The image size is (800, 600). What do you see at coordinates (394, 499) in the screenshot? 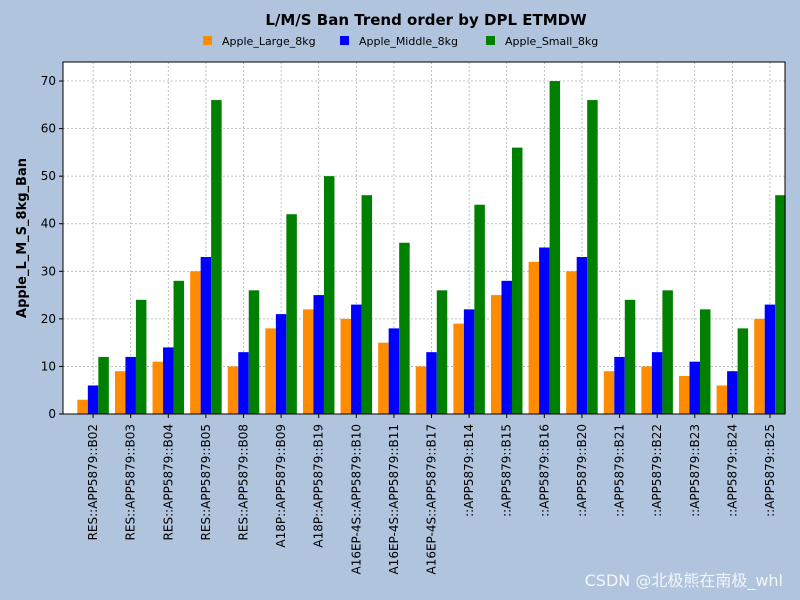
I see `x-tick-label: A16EP-4S::APP5879::B11` at bounding box center [394, 499].